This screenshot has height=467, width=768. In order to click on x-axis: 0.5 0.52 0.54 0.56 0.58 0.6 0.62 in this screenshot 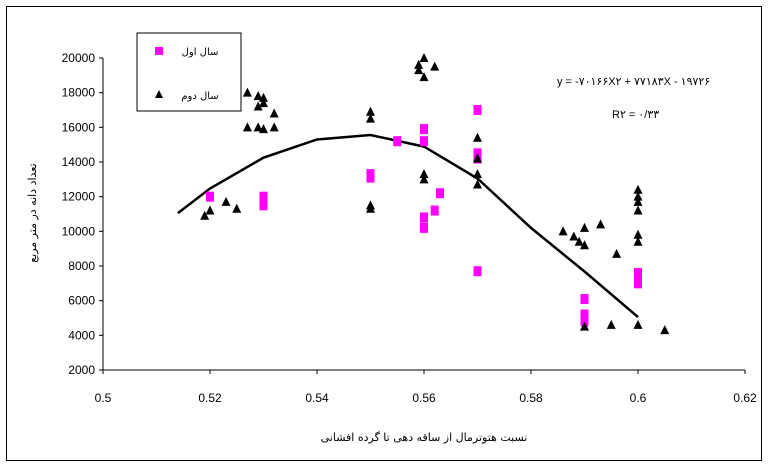, I will do `click(426, 387)`.